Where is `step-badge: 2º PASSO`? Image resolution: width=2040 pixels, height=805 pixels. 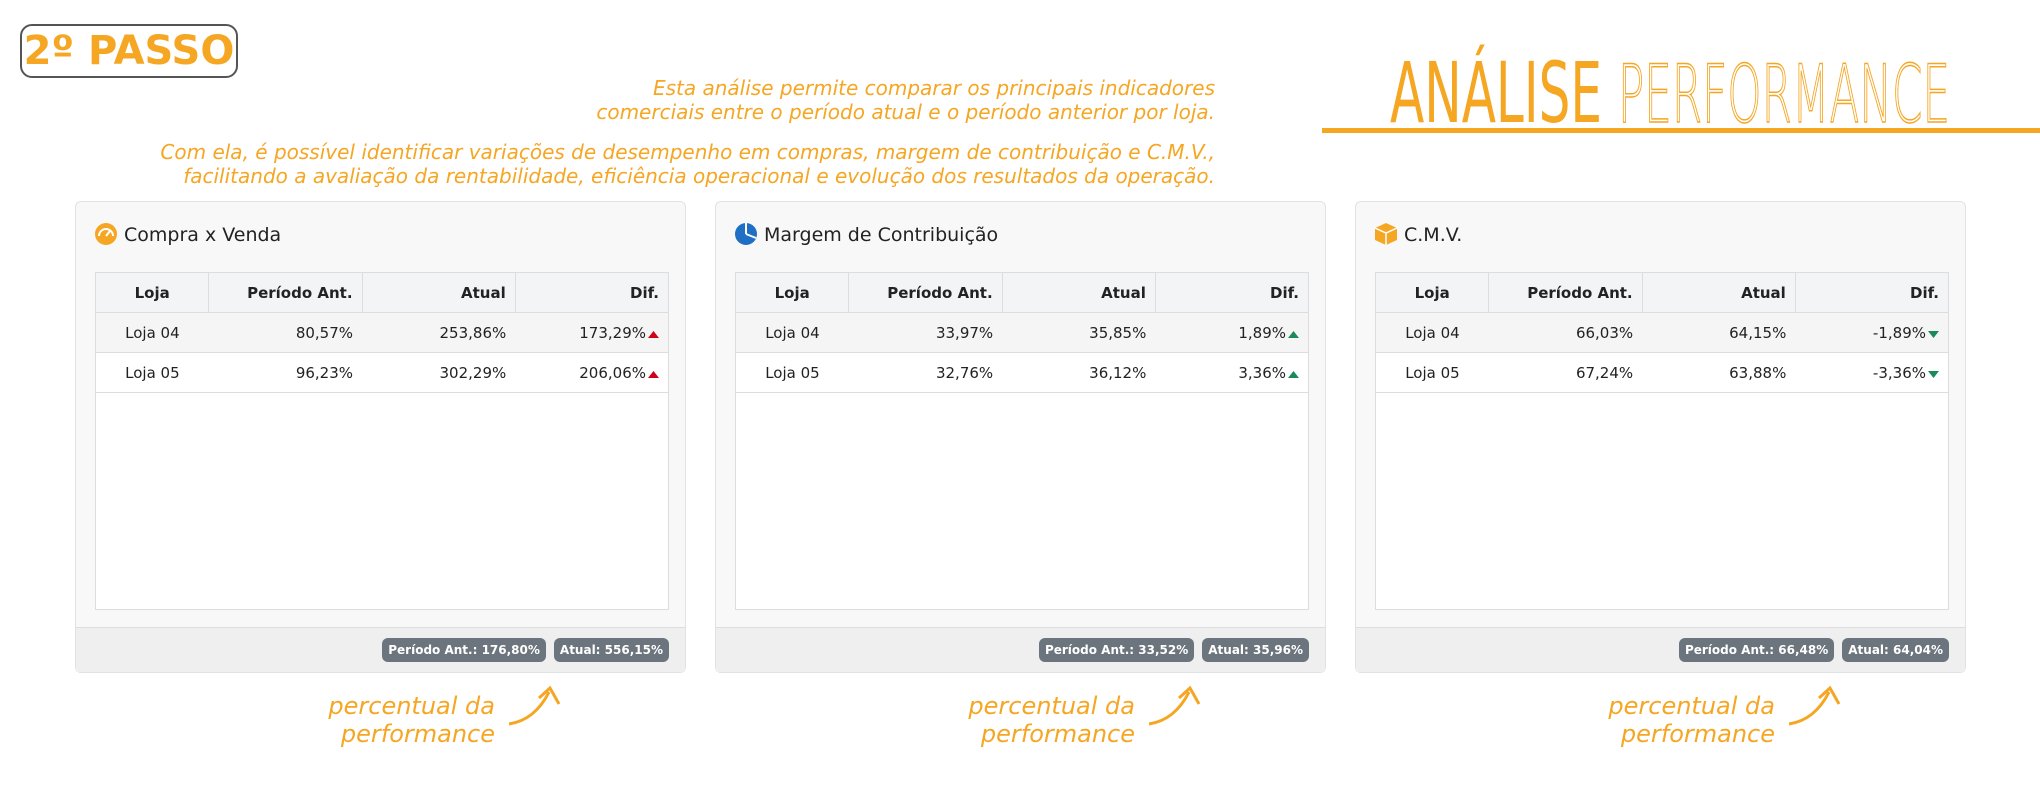 step-badge: 2º PASSO is located at coordinates (129, 51).